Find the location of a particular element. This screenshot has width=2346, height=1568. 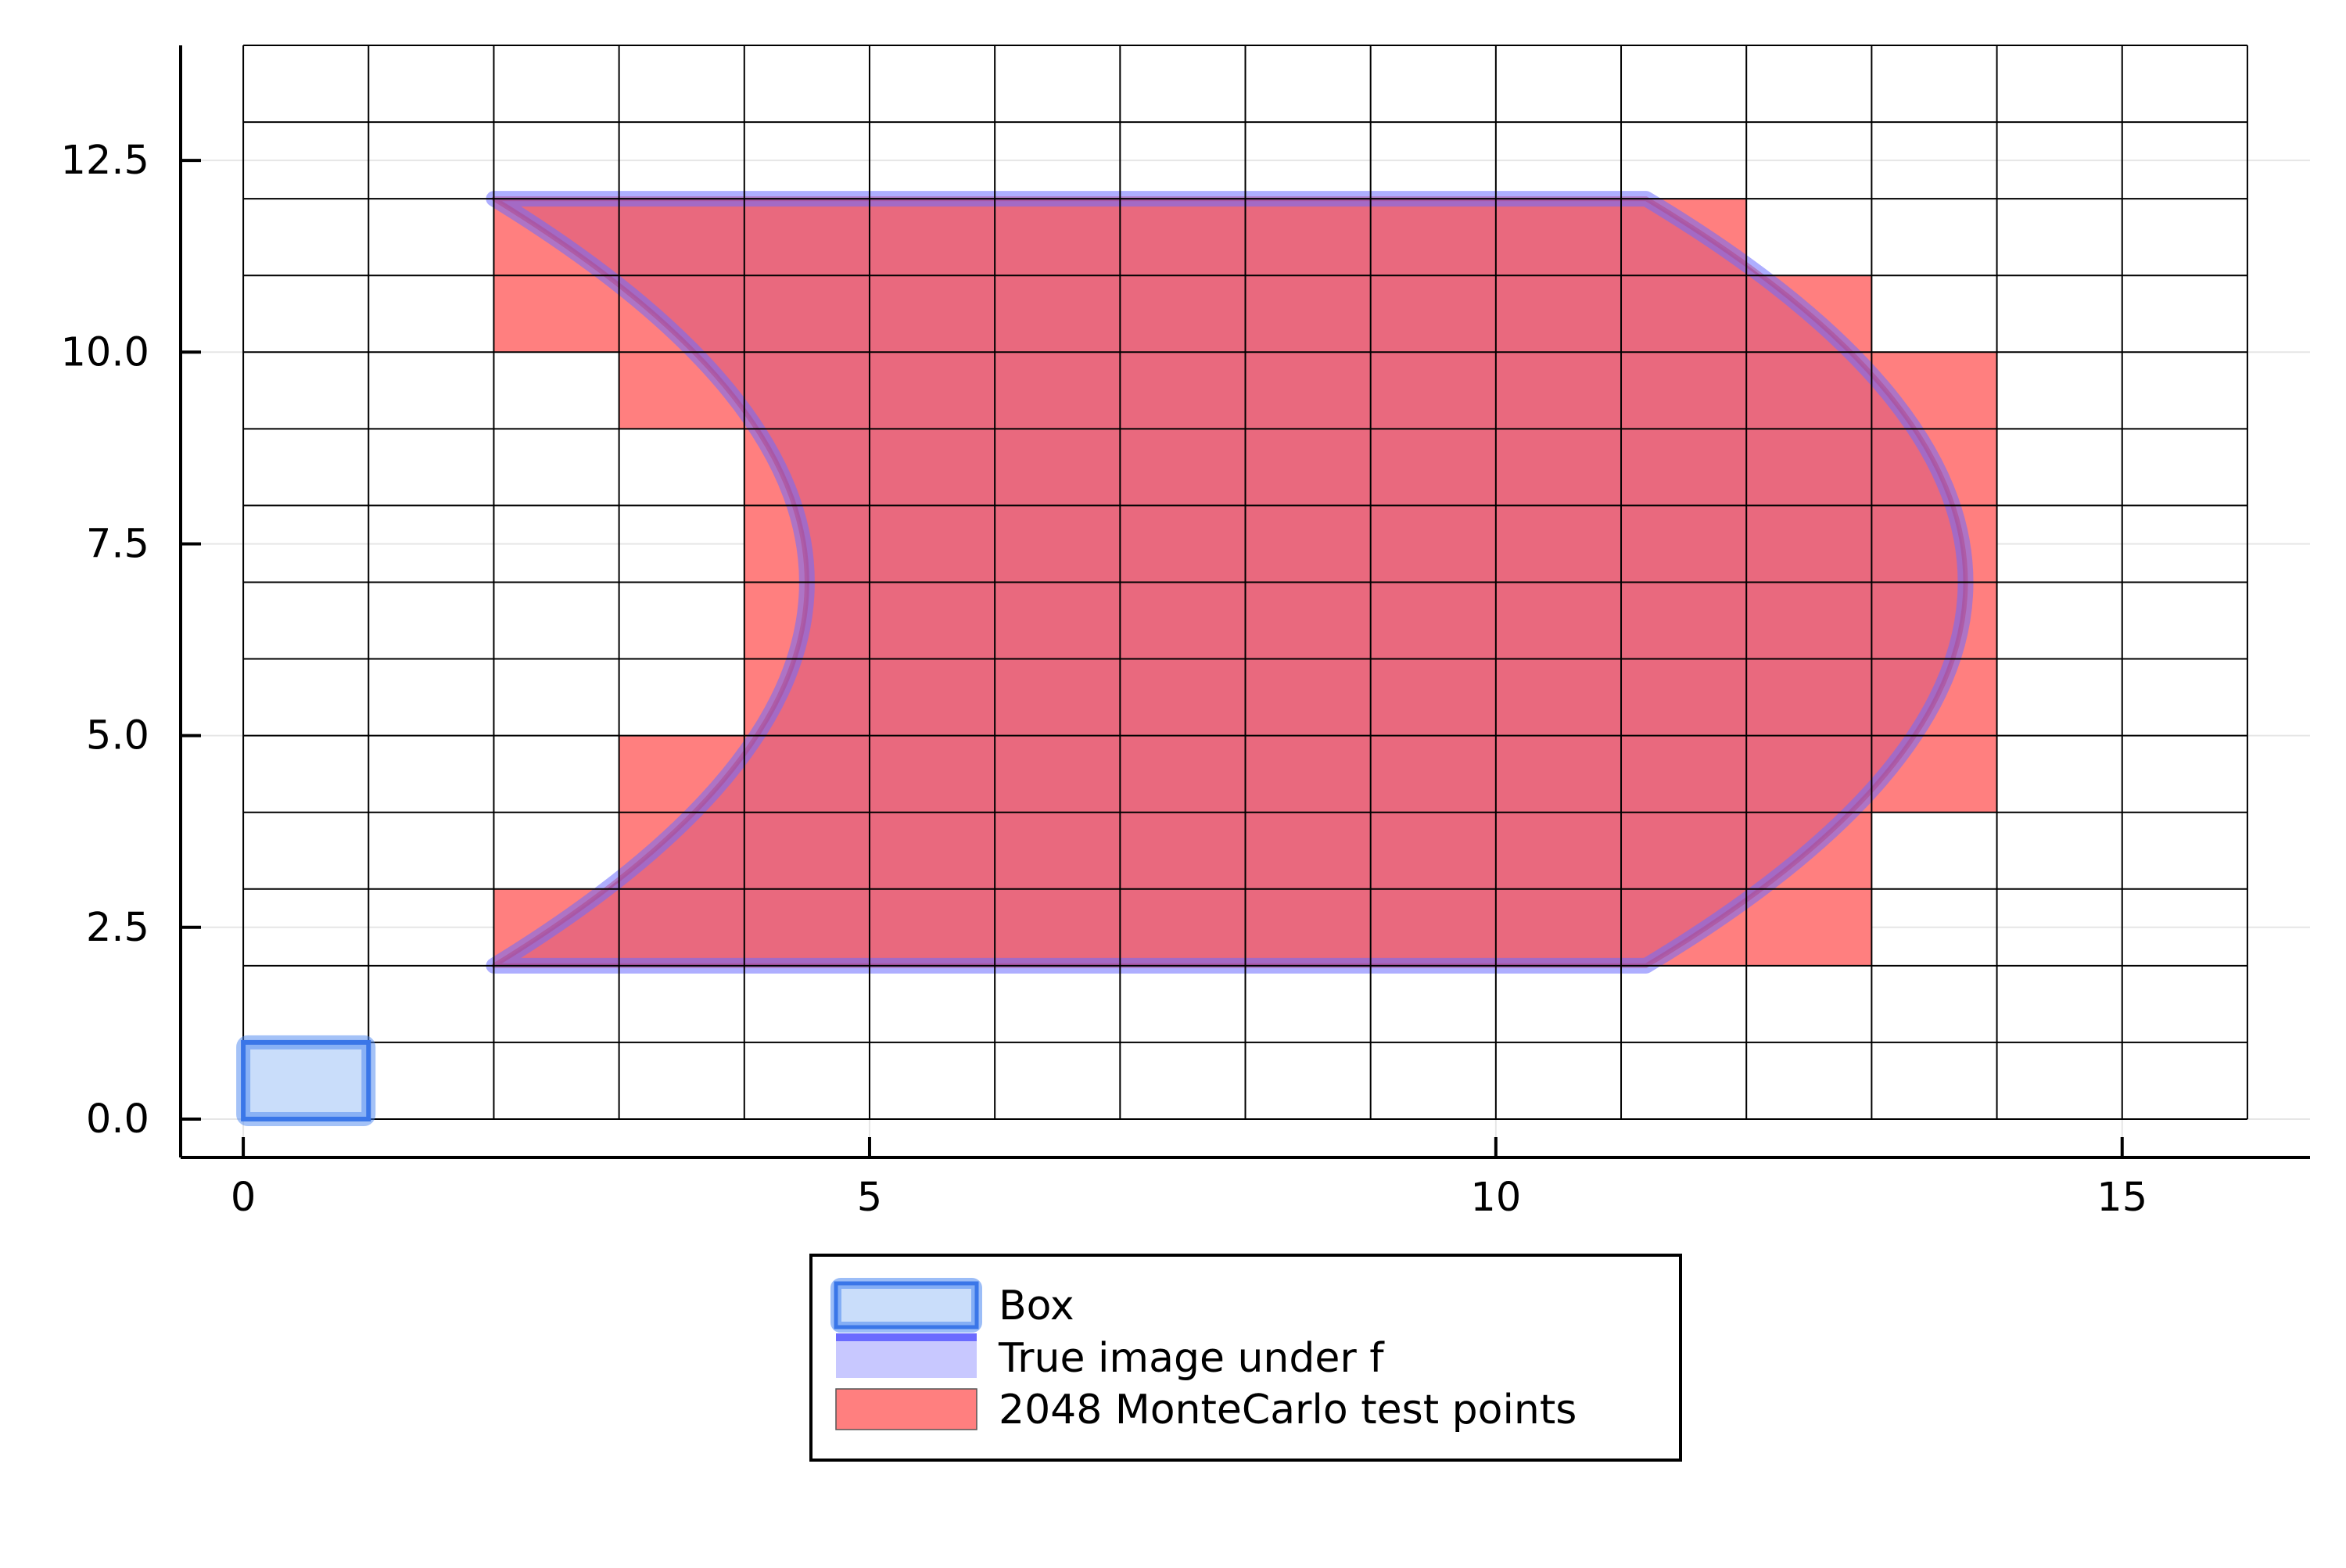

legend-box-icon is located at coordinates (906, 1305).